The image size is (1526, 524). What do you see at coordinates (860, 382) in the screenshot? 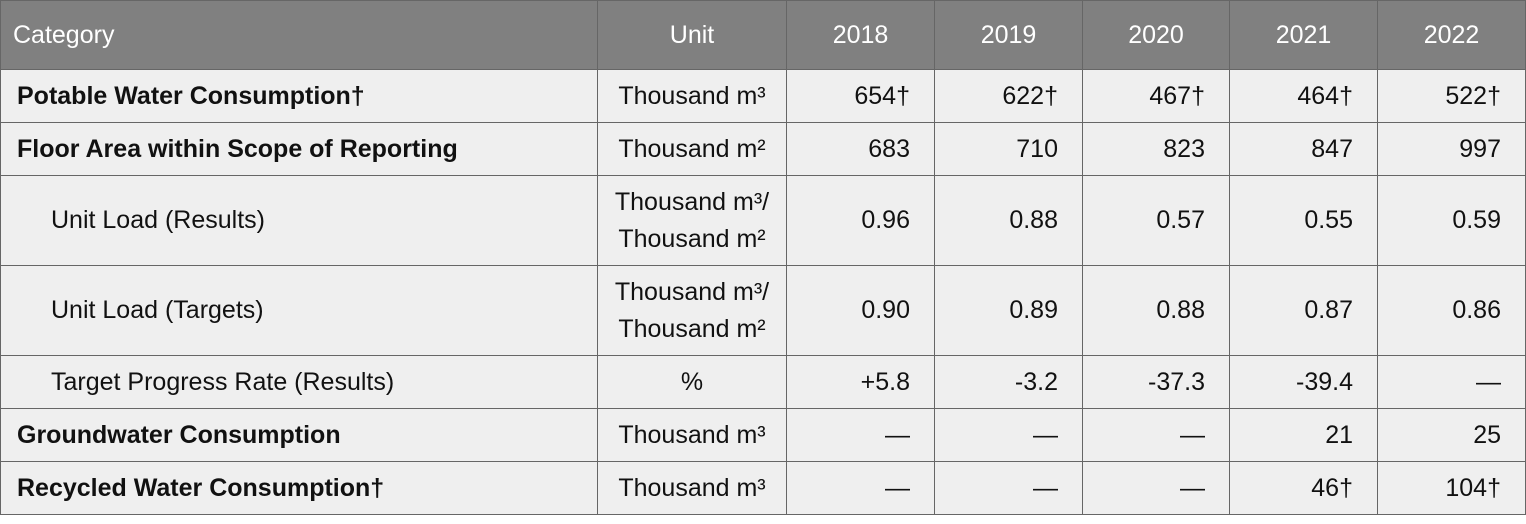
I see `value-cell: +5.8` at bounding box center [860, 382].